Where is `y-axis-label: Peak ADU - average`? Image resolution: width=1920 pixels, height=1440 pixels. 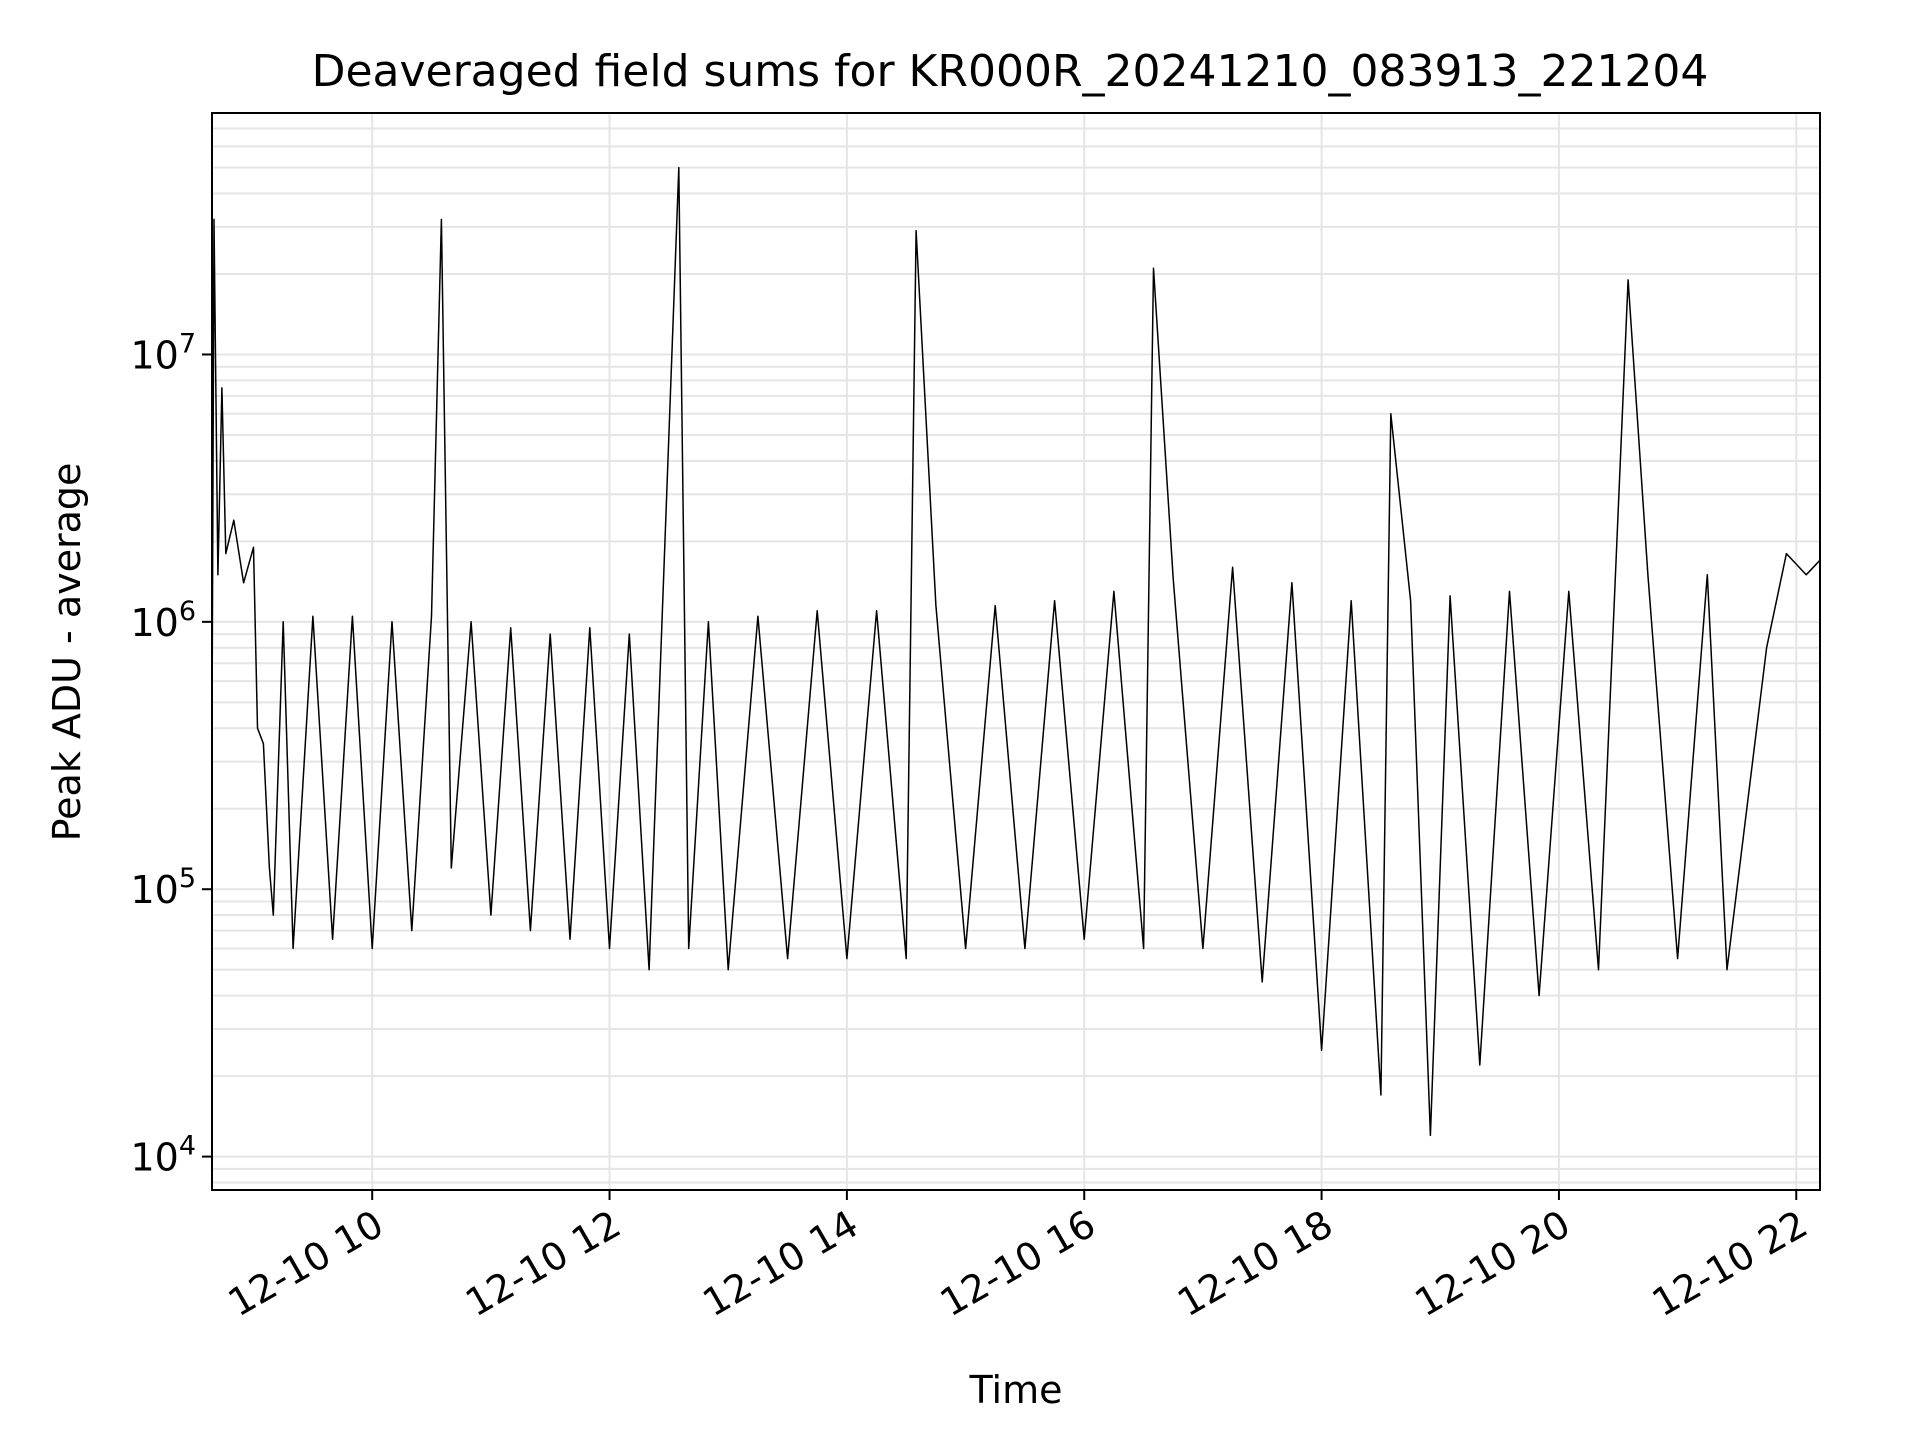 y-axis-label: Peak ADU - average is located at coordinates (67, 652).